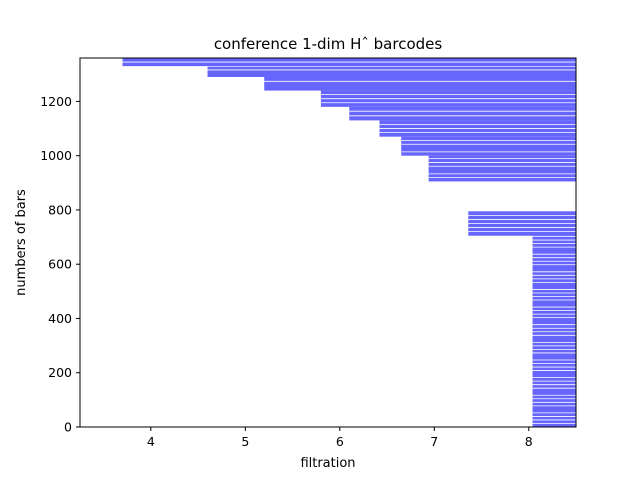 This screenshot has width=640, height=480. I want to click on y-axis: 0 200 400 600 800 1000 1200, so click(60, 264).